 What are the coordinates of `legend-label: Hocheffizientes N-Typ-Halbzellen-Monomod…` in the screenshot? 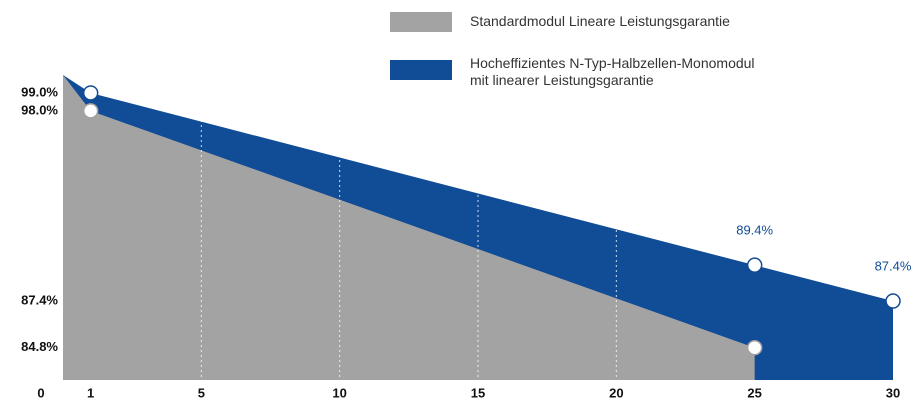 It's located at (612, 71).